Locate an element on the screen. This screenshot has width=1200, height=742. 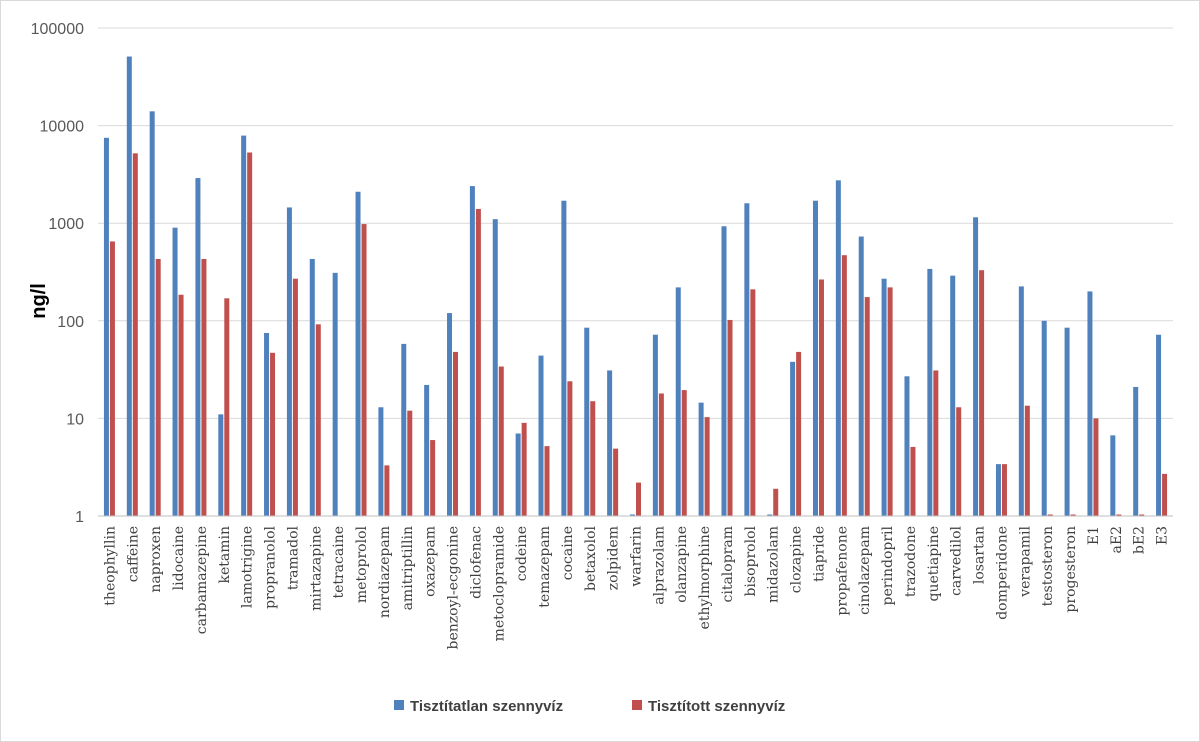
x-tick-label: clozapine is located at coordinates (797, 559).